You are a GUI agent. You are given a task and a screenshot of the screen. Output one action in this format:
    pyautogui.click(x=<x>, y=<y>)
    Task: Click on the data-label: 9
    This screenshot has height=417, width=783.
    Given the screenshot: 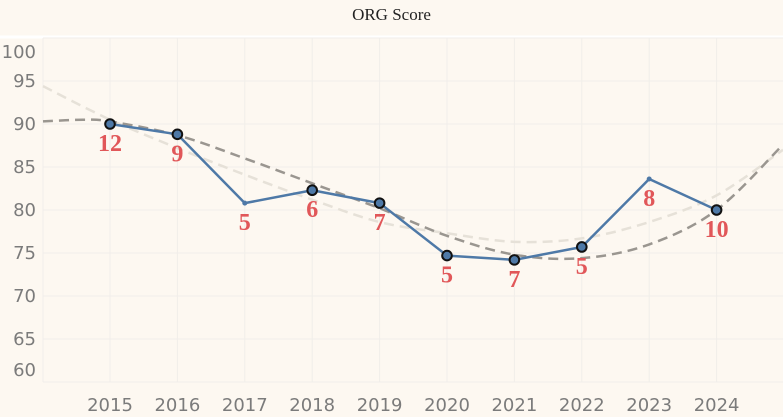 What is the action you would take?
    pyautogui.click(x=177, y=154)
    